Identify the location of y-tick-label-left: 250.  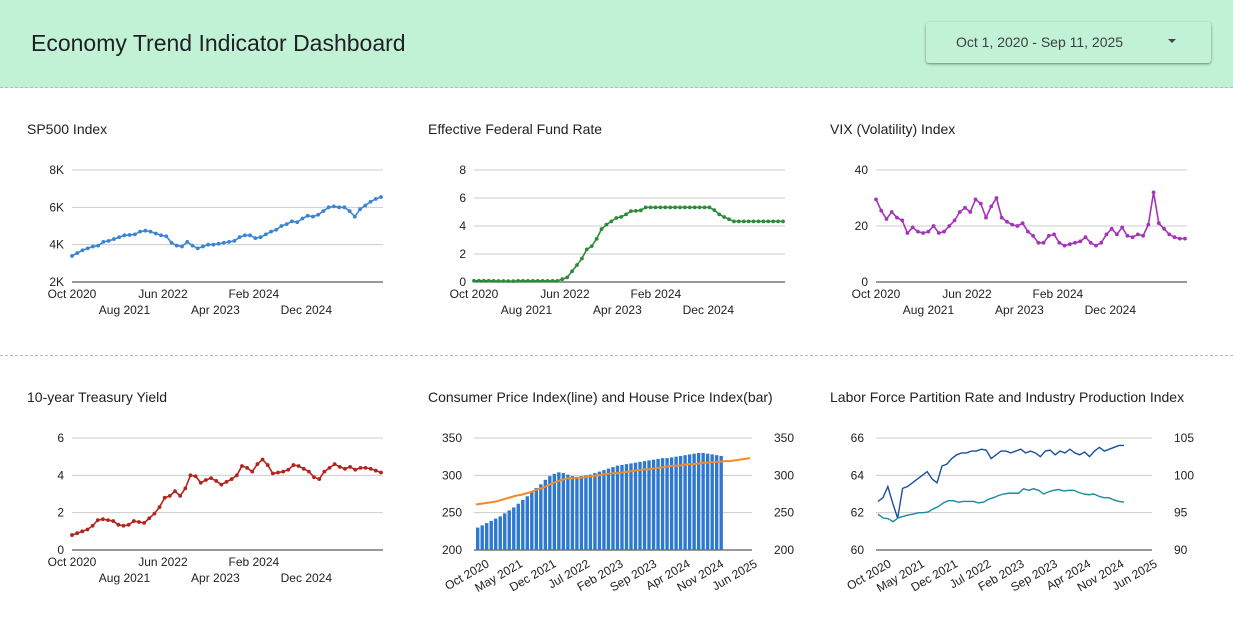
(452, 513).